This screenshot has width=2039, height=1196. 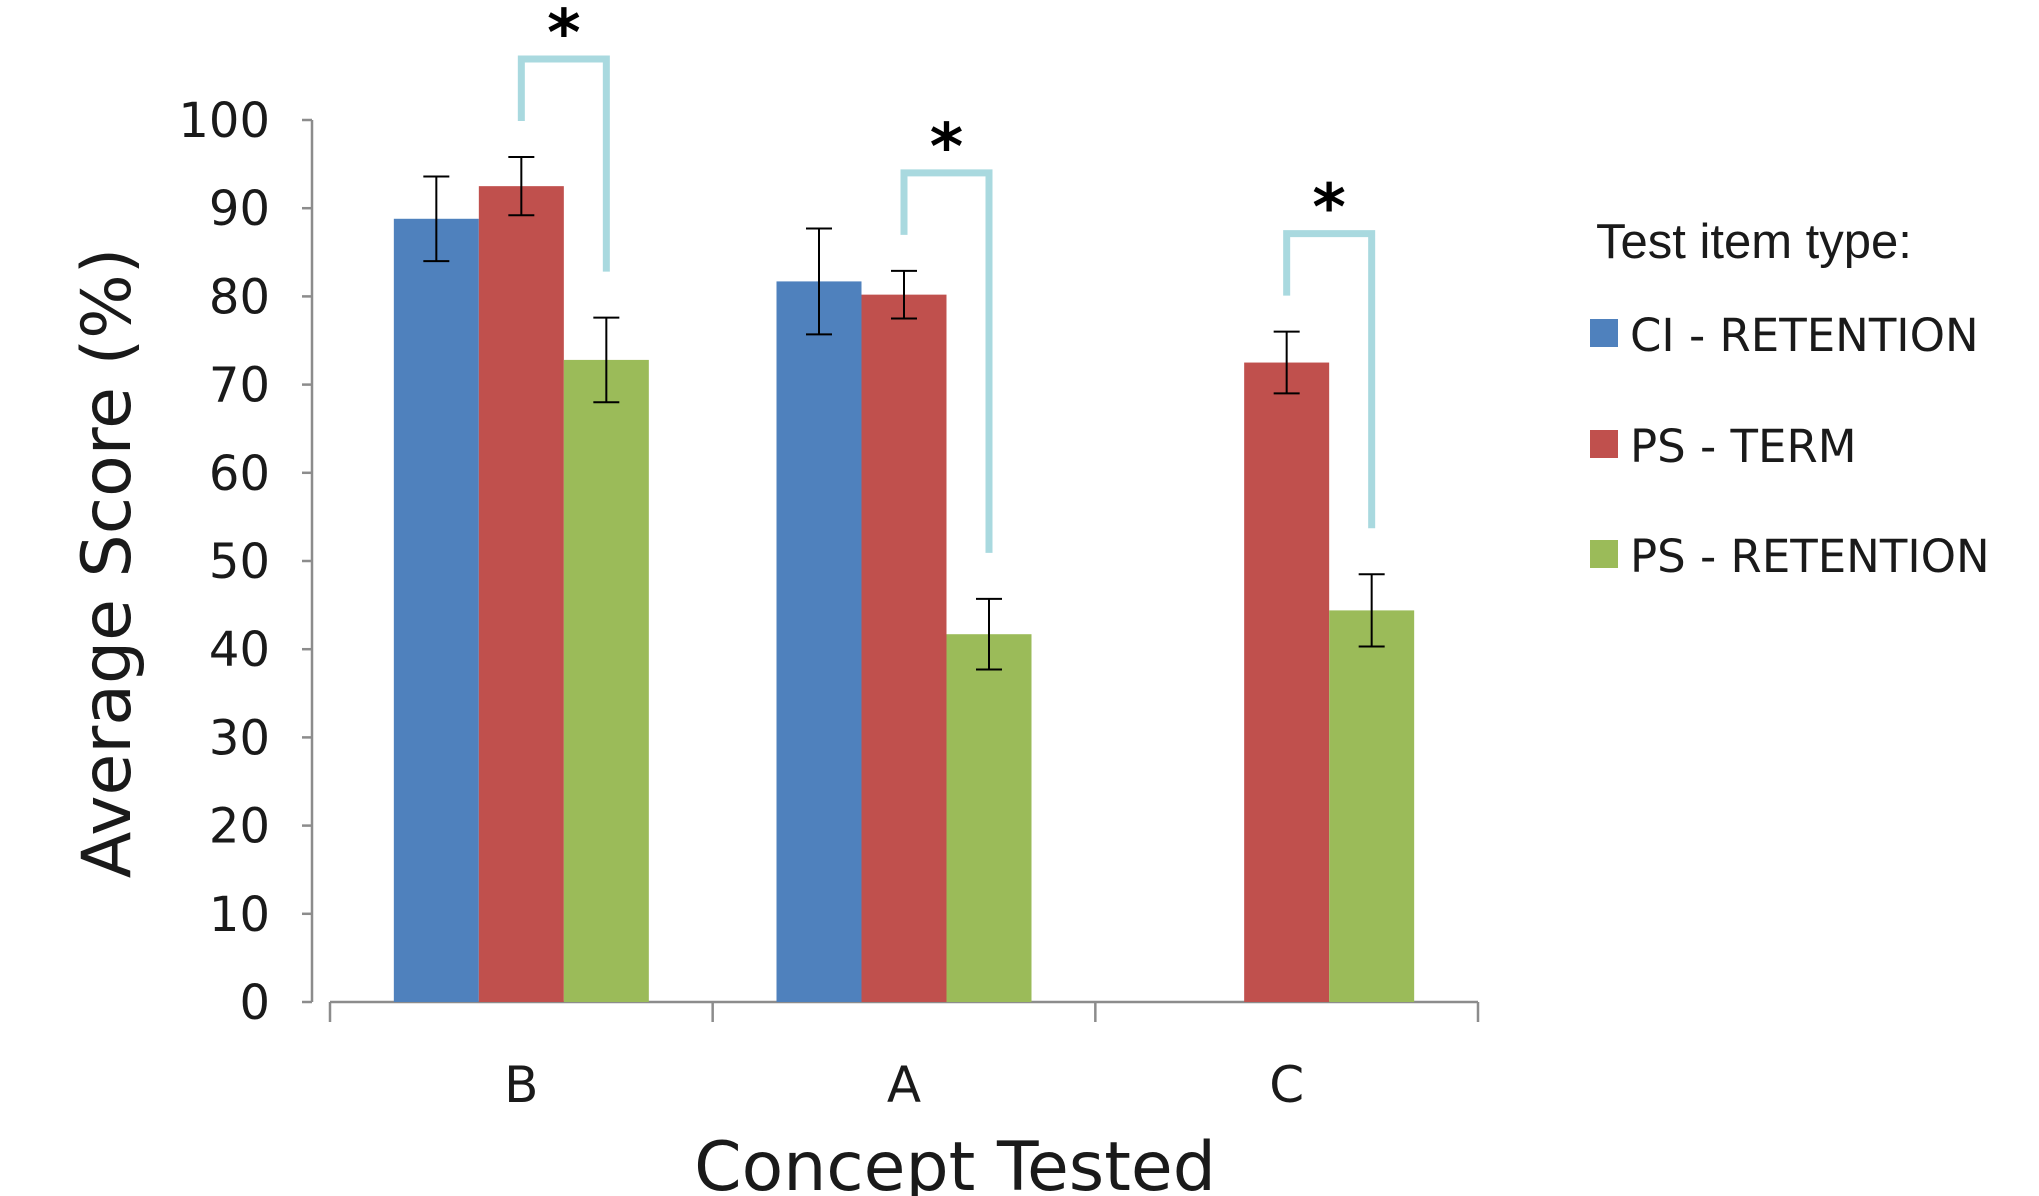 What do you see at coordinates (239, 650) in the screenshot?
I see `y-tick-label: 40` at bounding box center [239, 650].